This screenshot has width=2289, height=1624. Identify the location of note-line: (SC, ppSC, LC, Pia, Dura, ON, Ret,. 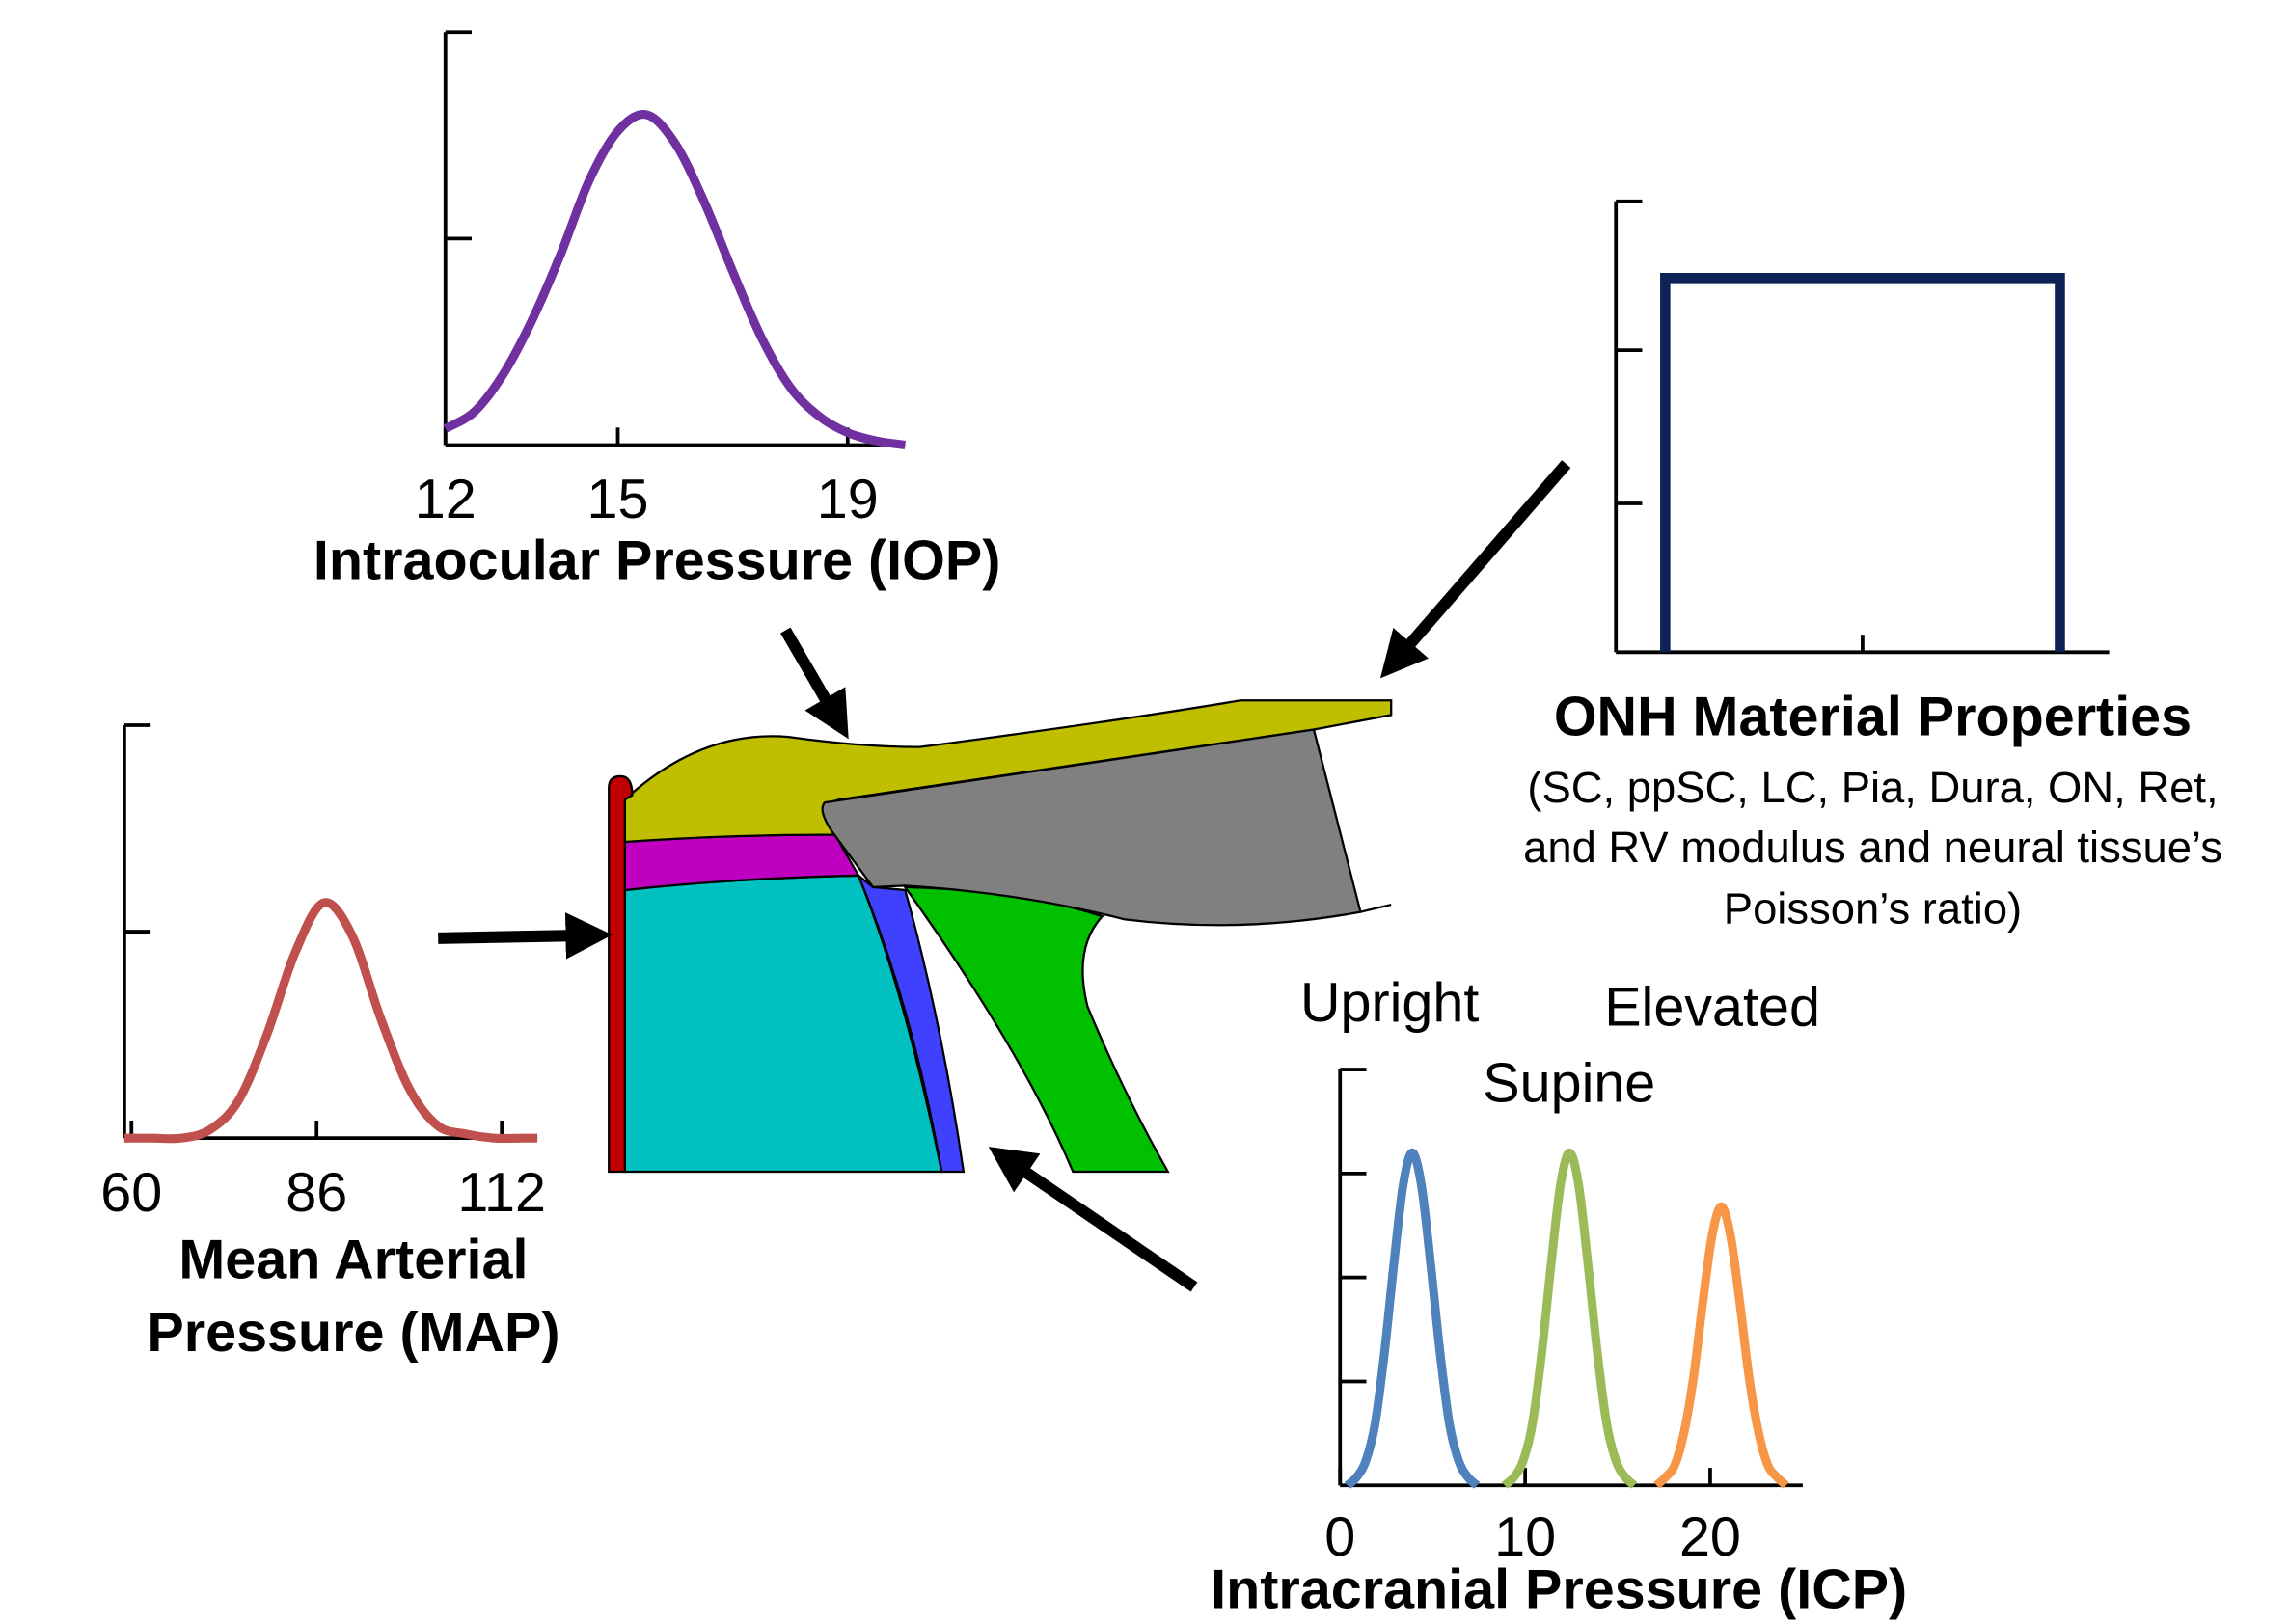
(1872, 787).